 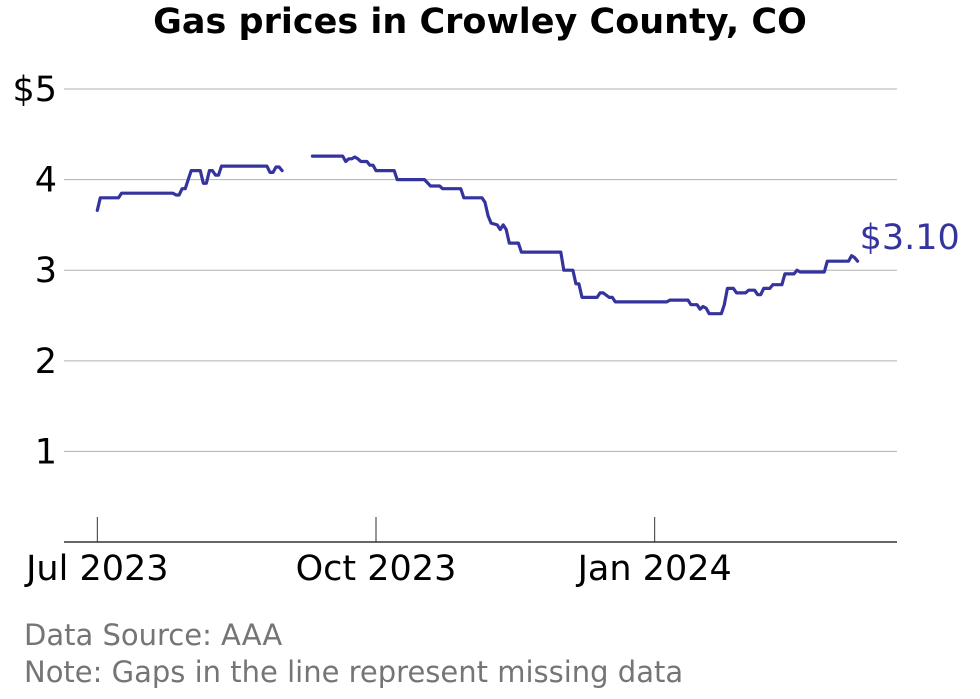 What do you see at coordinates (376, 569) in the screenshot?
I see `x-tick-label: Oct 2023` at bounding box center [376, 569].